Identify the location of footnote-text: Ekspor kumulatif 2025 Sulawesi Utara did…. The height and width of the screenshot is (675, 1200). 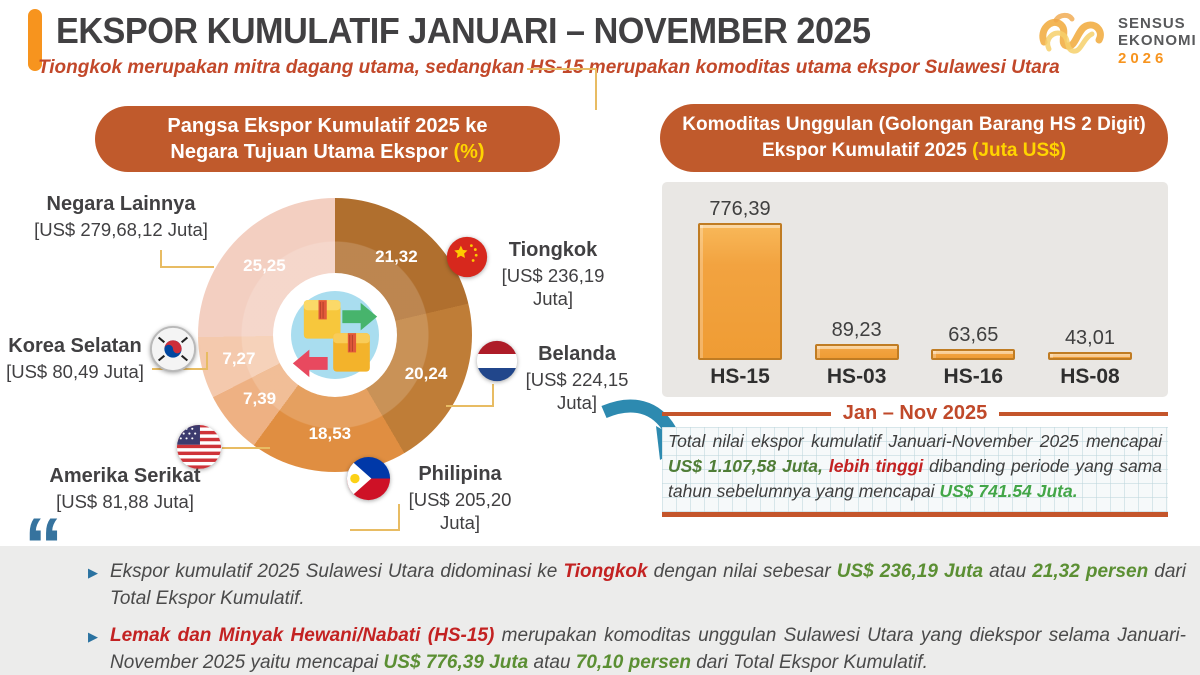
(648, 585).